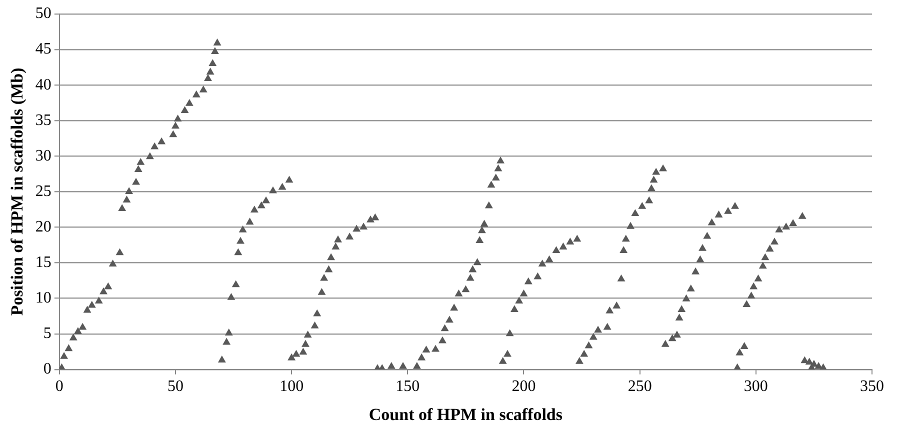  I want to click on x-tick-label: 300, so click(756, 387).